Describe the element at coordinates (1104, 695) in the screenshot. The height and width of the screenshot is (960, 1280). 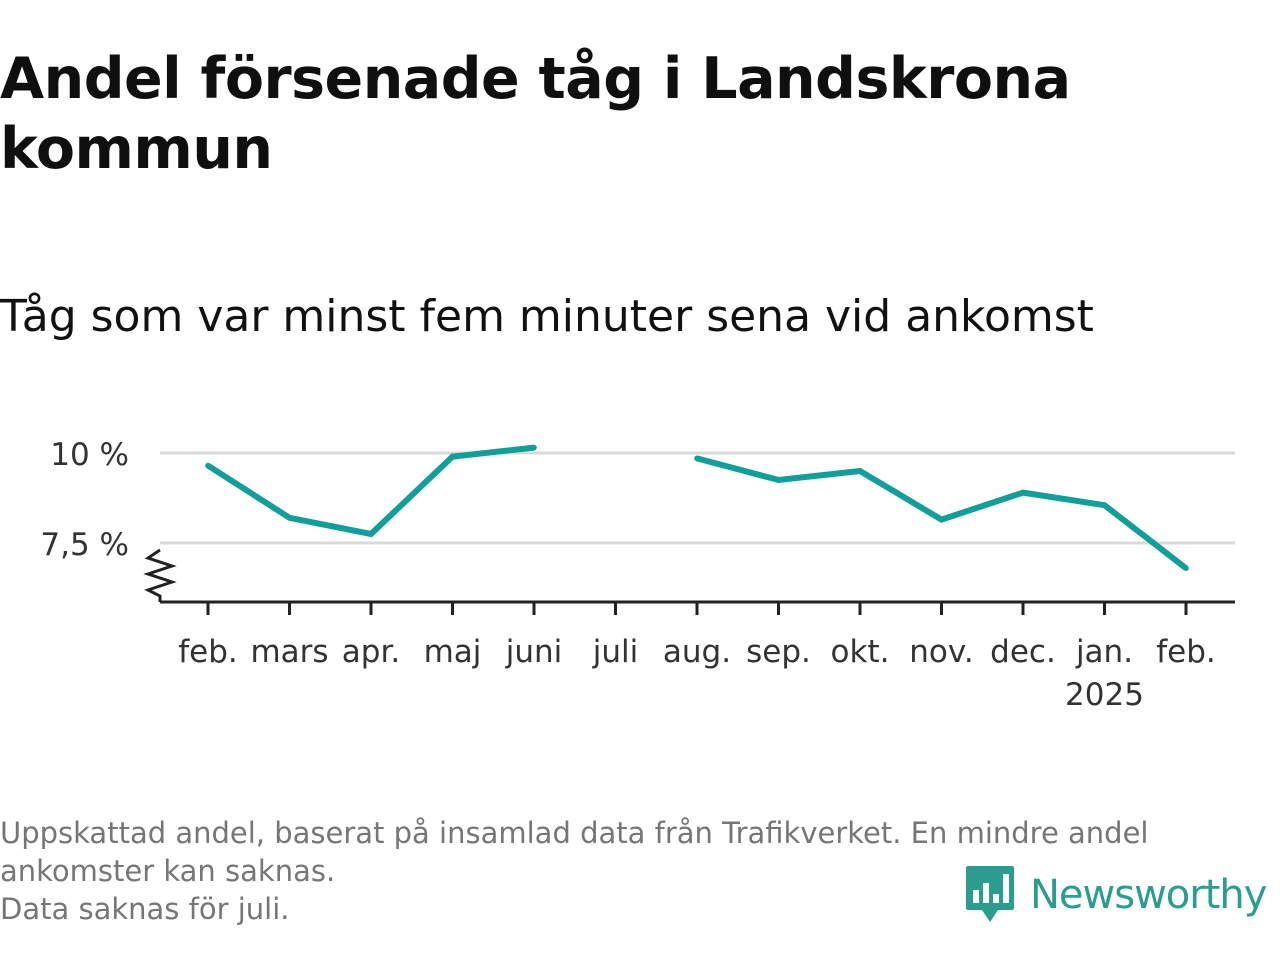
I see `x-year-label: 2025` at that location.